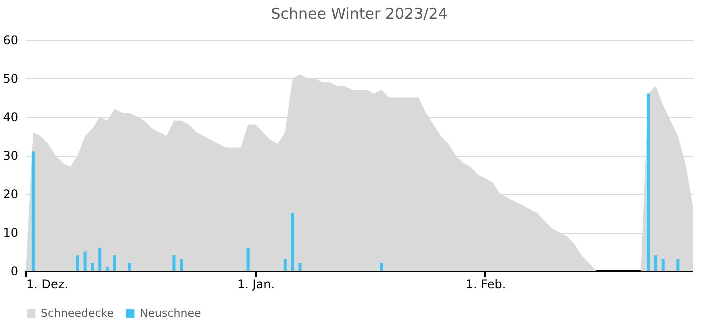 This screenshot has width=718, height=323. What do you see at coordinates (47, 285) in the screenshot?
I see `x-tick-label: 1. Dez.` at bounding box center [47, 285].